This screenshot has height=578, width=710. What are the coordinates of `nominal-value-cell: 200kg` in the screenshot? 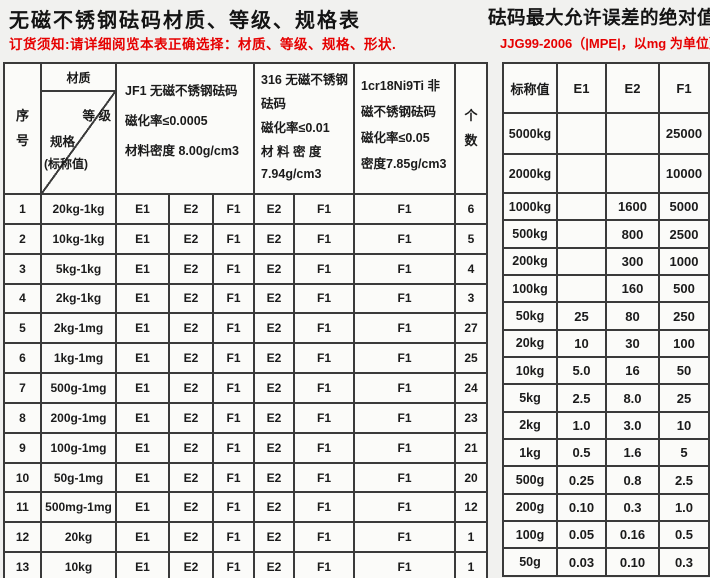 It's located at (530, 261).